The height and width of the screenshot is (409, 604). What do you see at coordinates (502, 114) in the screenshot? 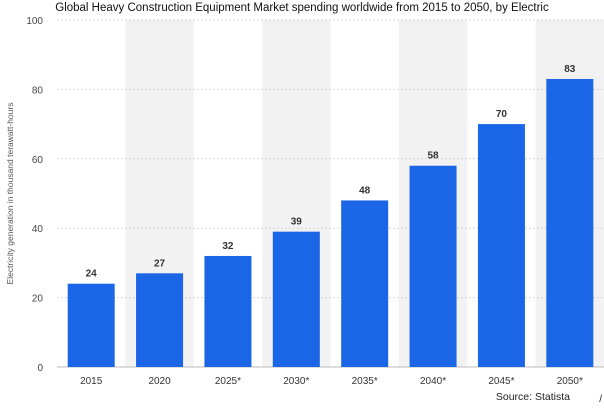
I see `data-label: 70` at bounding box center [502, 114].